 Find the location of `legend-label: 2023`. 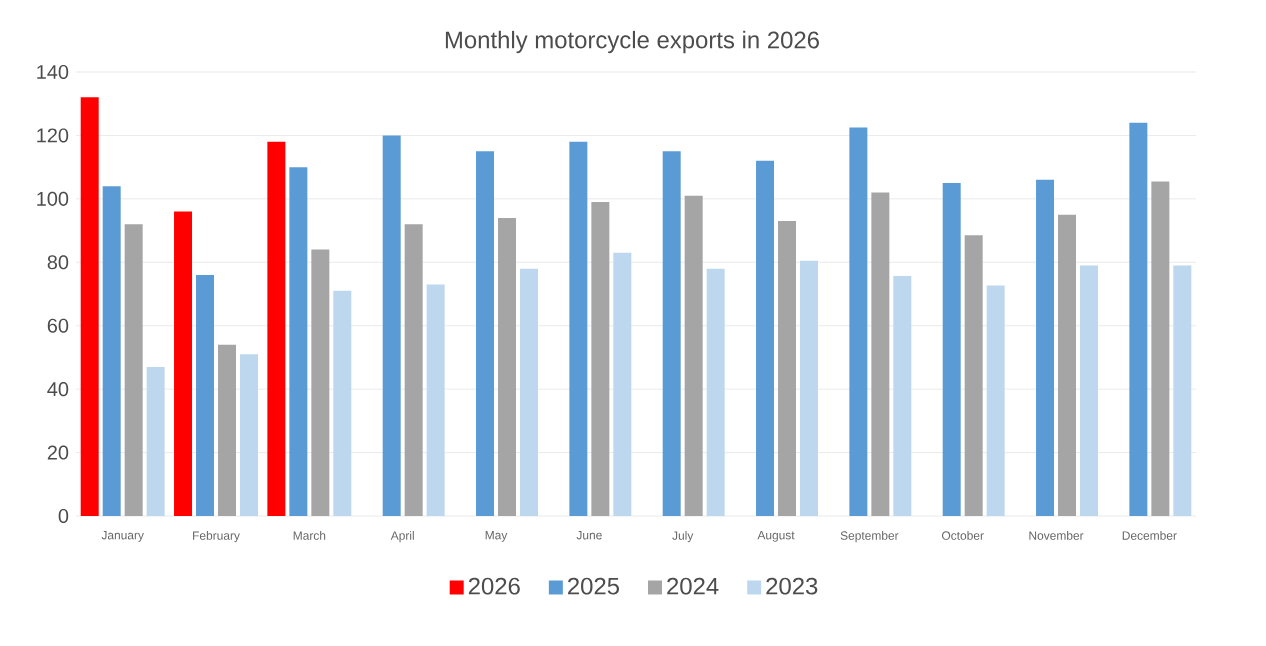

legend-label: 2023 is located at coordinates (792, 586).